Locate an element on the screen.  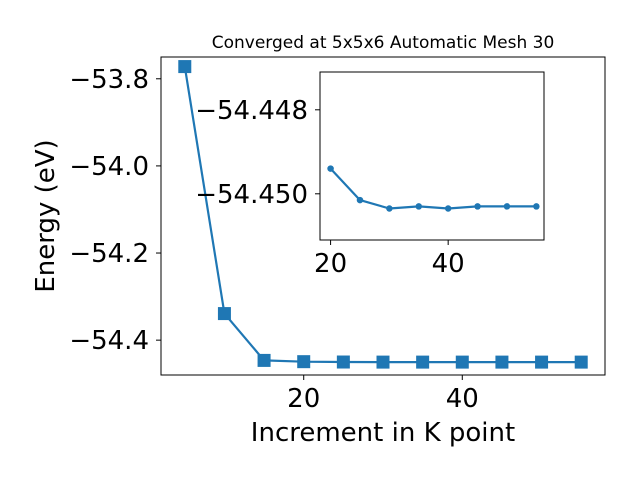
main-x-tick-label: 20 is located at coordinates (303, 399).